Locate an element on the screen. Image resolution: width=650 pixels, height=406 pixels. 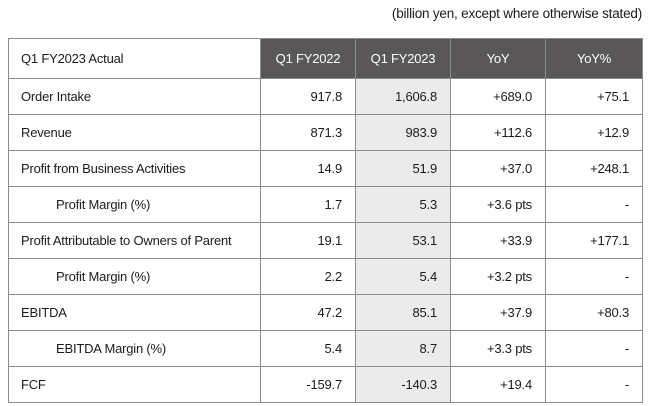
cell-q1-fy2023: 983.9 is located at coordinates (403, 132).